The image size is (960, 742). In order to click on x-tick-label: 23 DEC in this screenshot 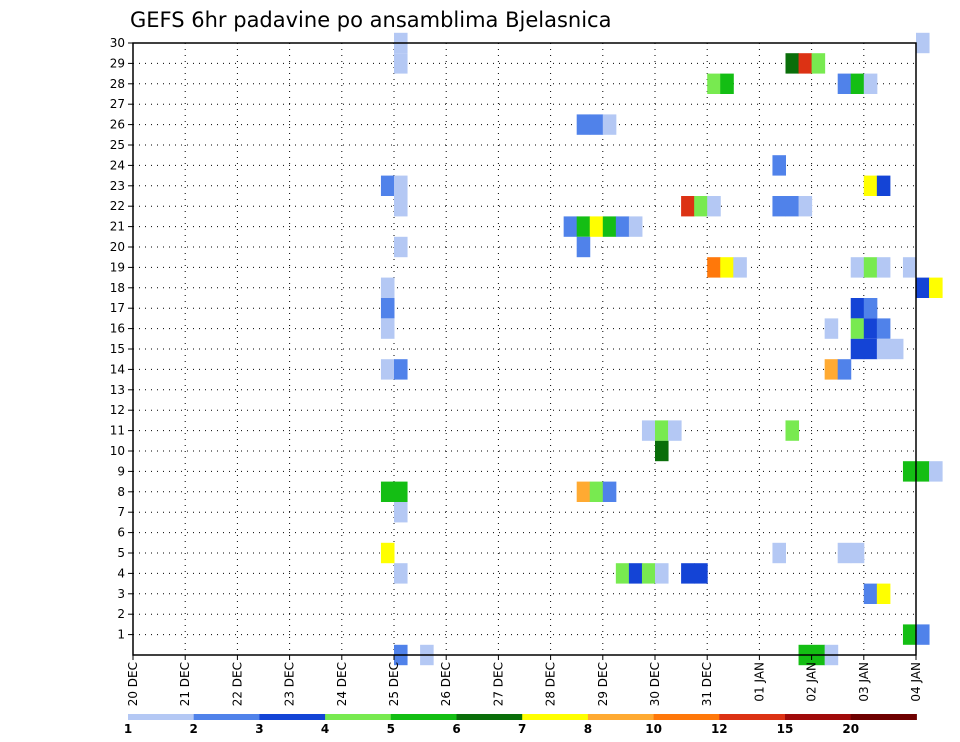, I will do `click(290, 684)`.